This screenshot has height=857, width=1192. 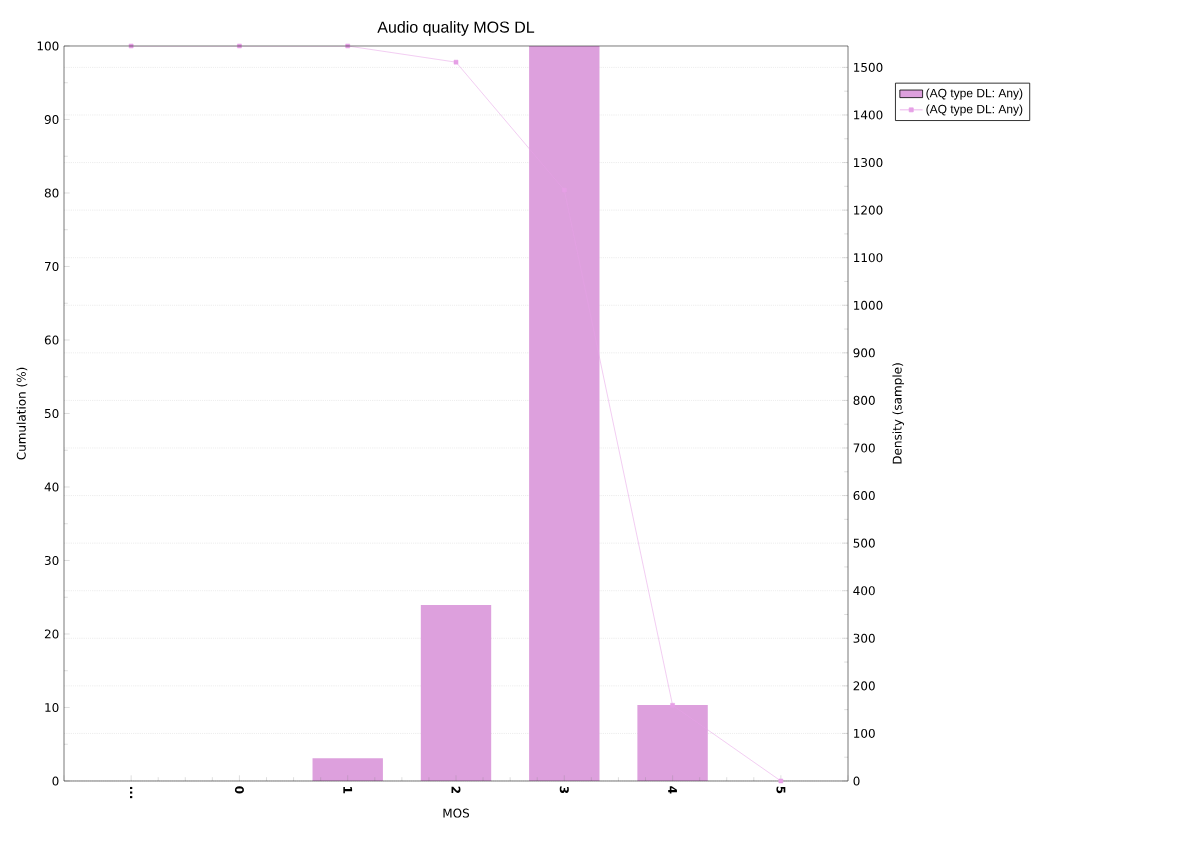 I want to click on y2-tick-label: 1200, so click(x=868, y=210).